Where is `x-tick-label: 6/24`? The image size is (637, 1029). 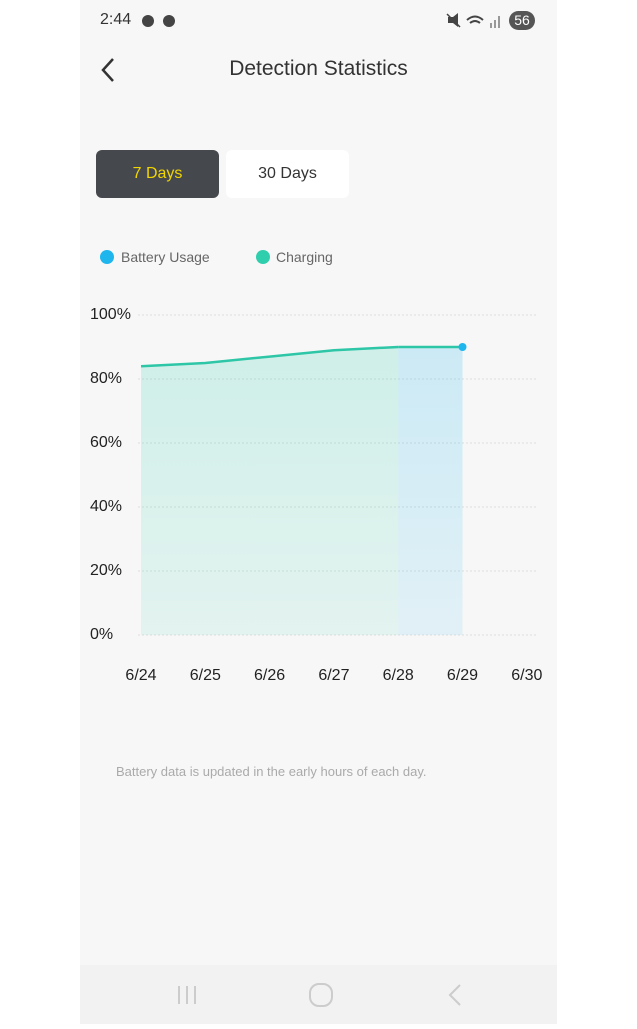
x-tick-label: 6/24 is located at coordinates (140, 675).